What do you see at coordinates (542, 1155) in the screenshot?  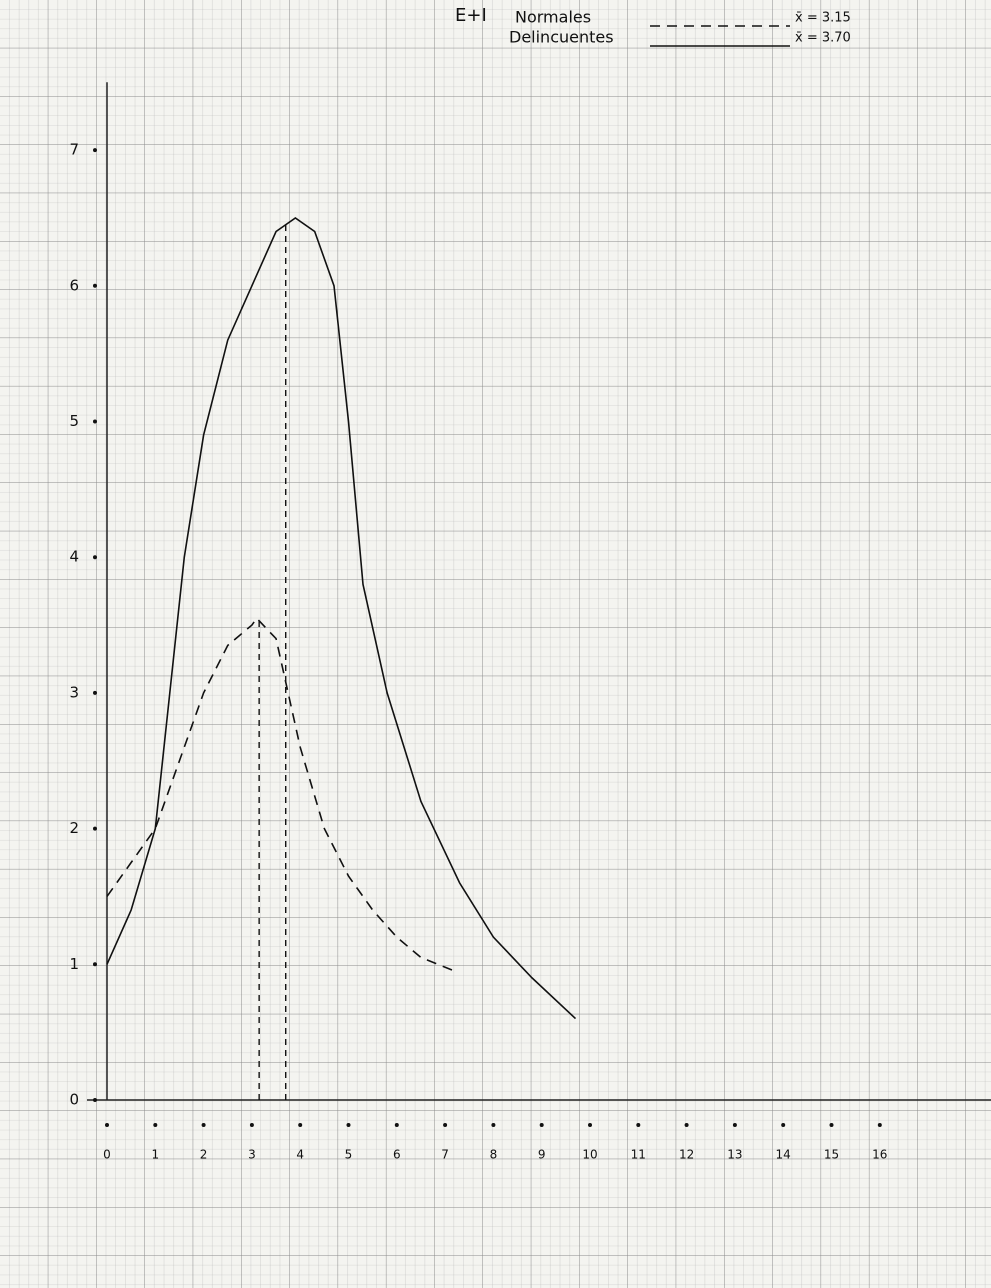 I see `x-tick-label: 9` at bounding box center [542, 1155].